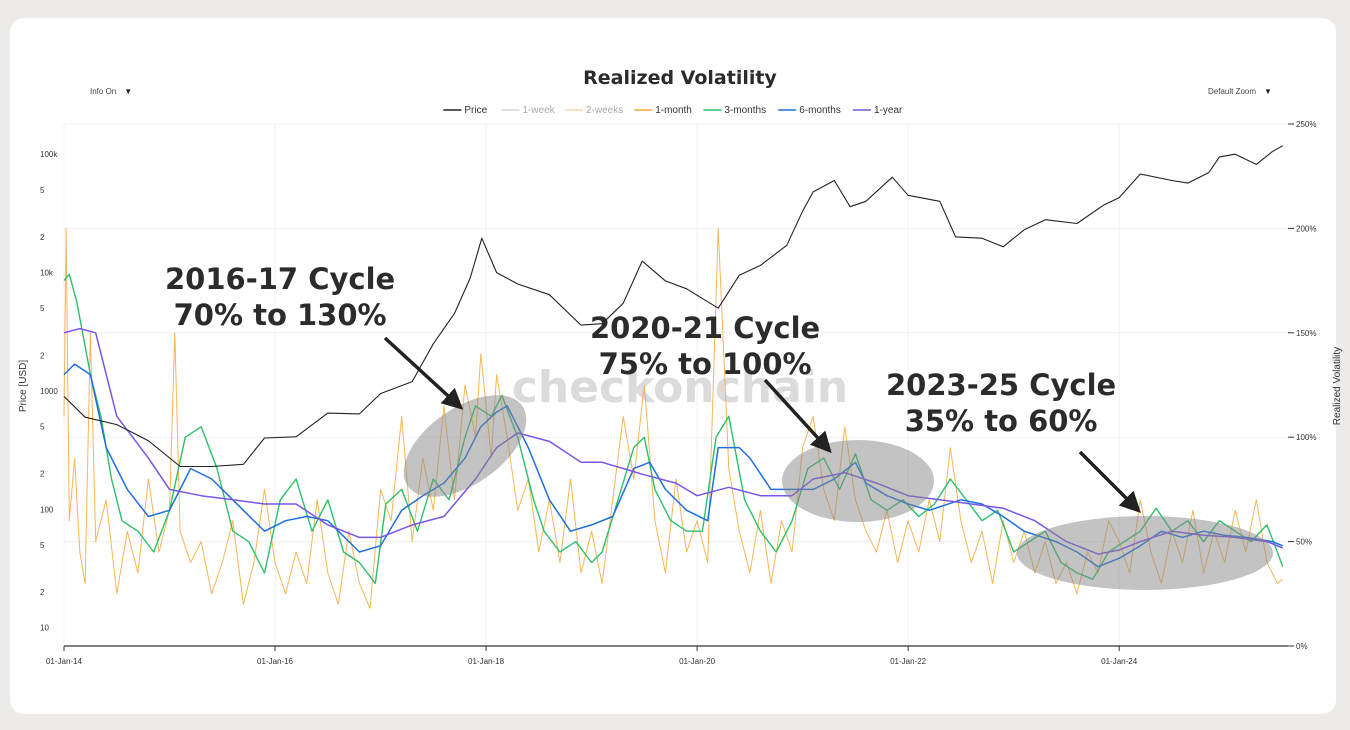  I want to click on legend-item-6-months: 6-months, so click(809, 110).